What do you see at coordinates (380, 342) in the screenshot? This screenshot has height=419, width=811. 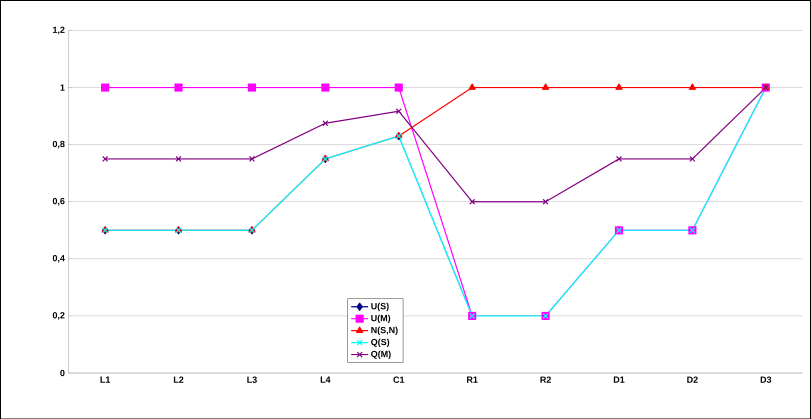 I see `legend-label: Q(S)` at bounding box center [380, 342].